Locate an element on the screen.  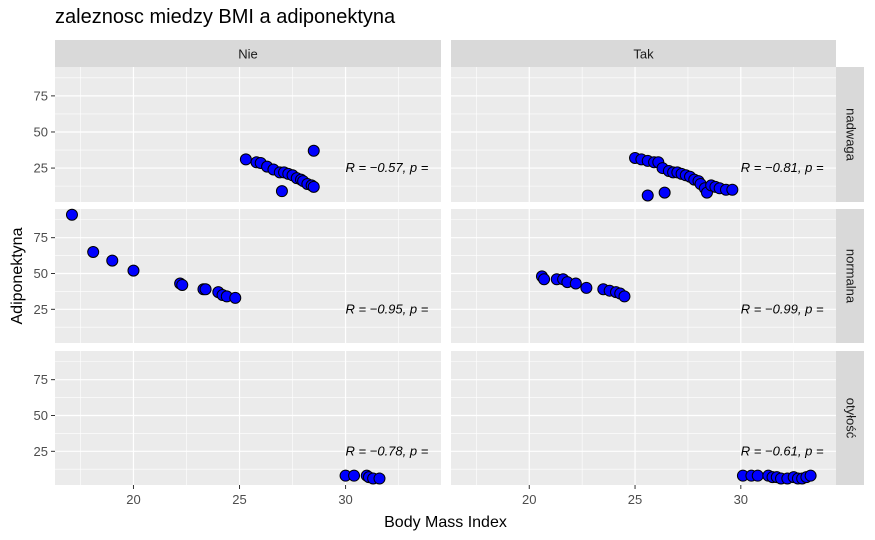
panel-normalna-nie is located at coordinates (248, 276).